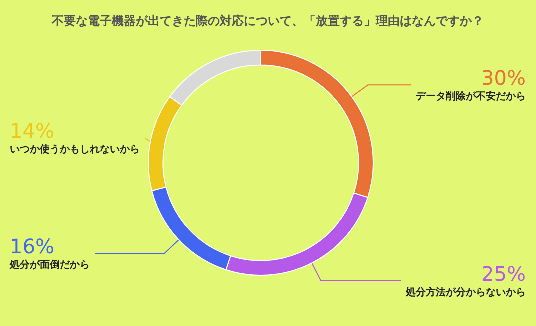 The height and width of the screenshot is (326, 536). What do you see at coordinates (504, 274) in the screenshot?
I see `data-label: 25%` at bounding box center [504, 274].